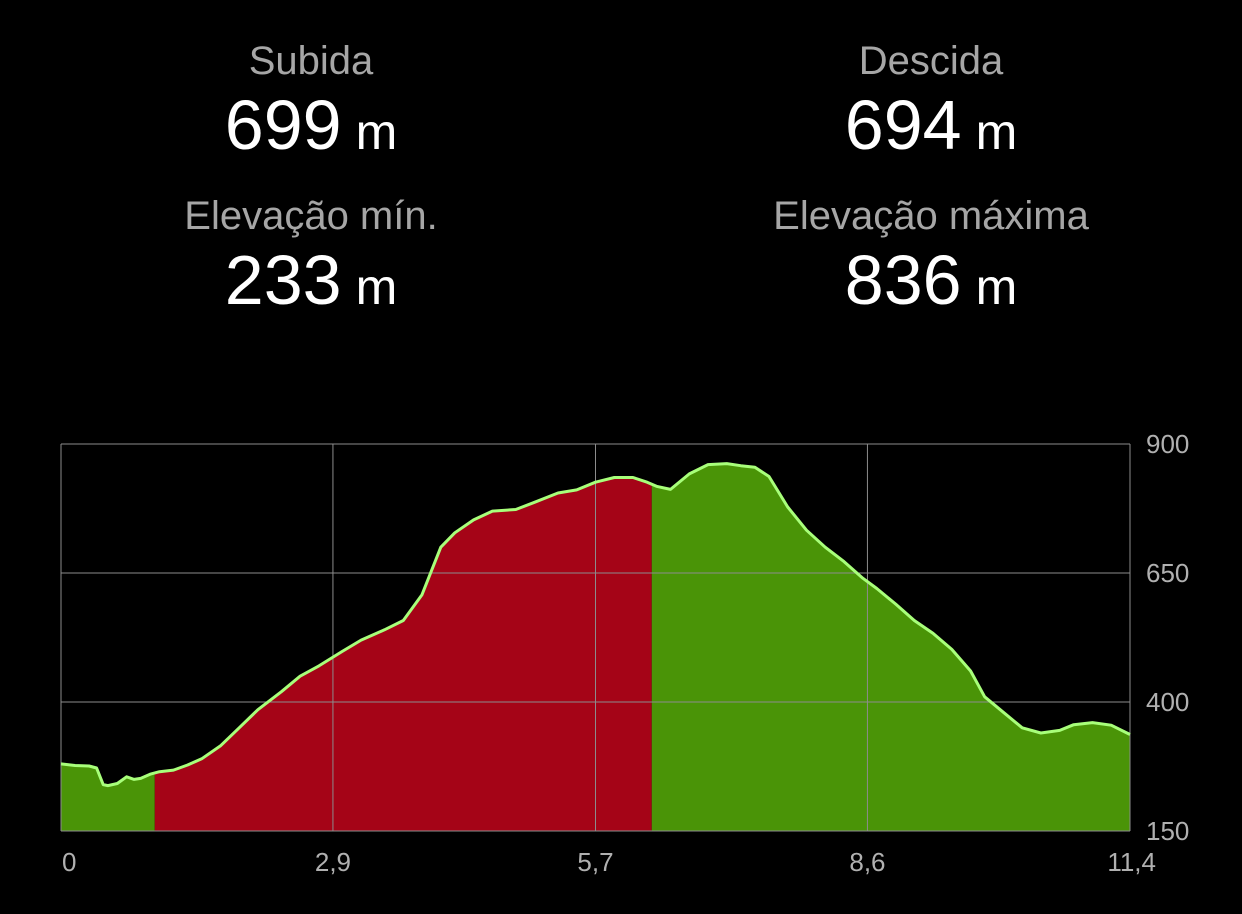 The width and height of the screenshot is (1242, 914). I want to click on y-tick-label: 150, so click(1167, 831).